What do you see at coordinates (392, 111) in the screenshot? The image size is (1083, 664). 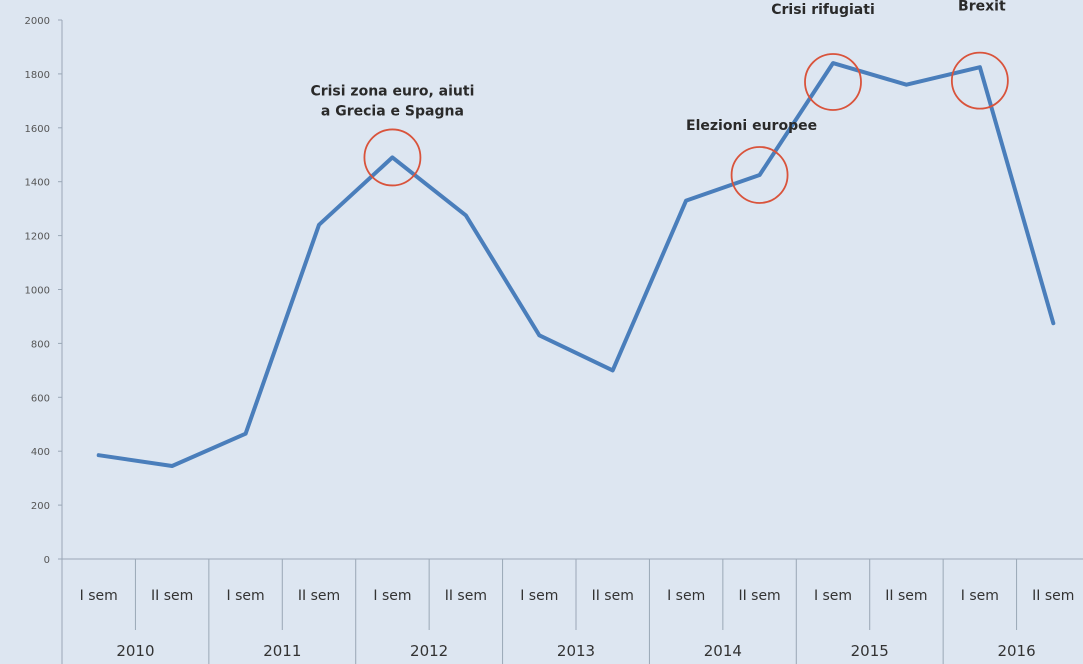 I see `annotation-label: a Grecia e Spagna` at bounding box center [392, 111].